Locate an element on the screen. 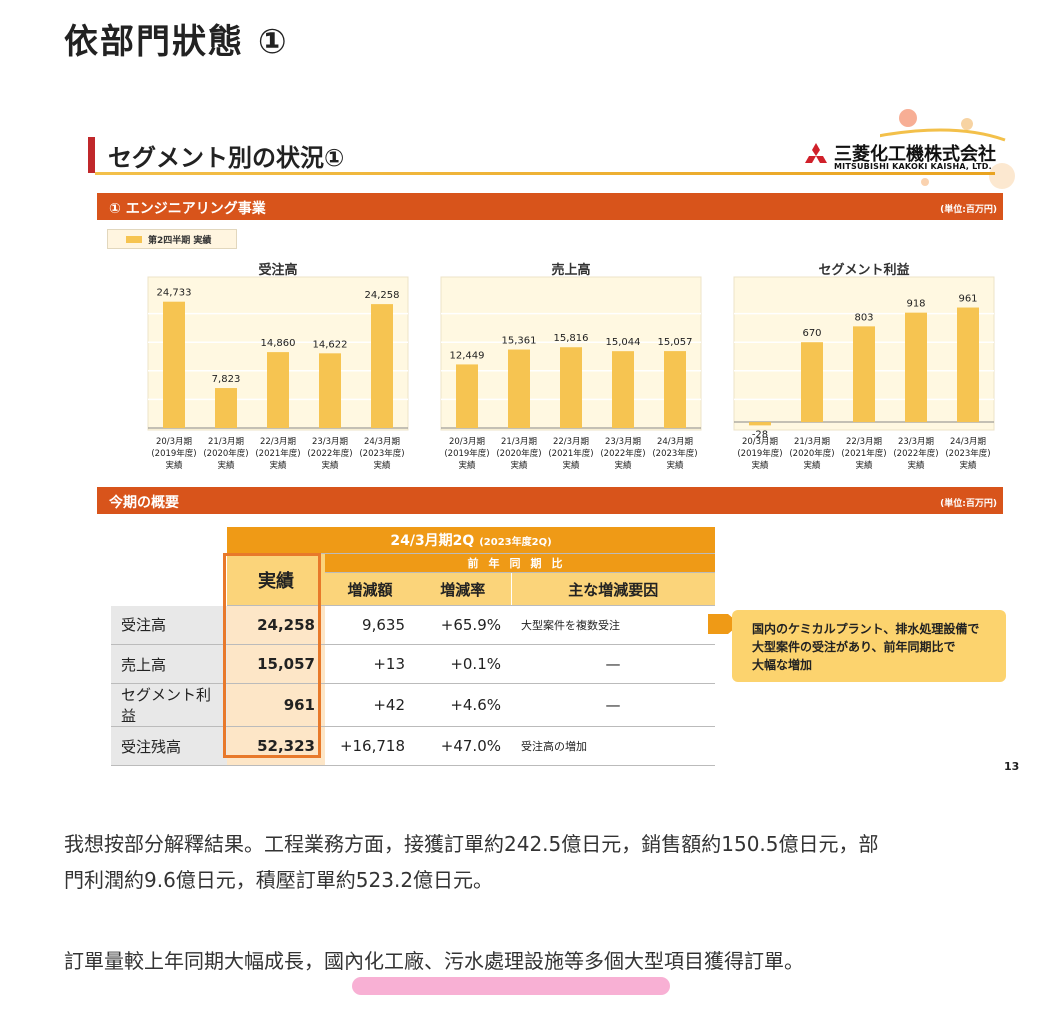 The width and height of the screenshot is (1062, 1010). row-change: 9,635 is located at coordinates (370, 625).